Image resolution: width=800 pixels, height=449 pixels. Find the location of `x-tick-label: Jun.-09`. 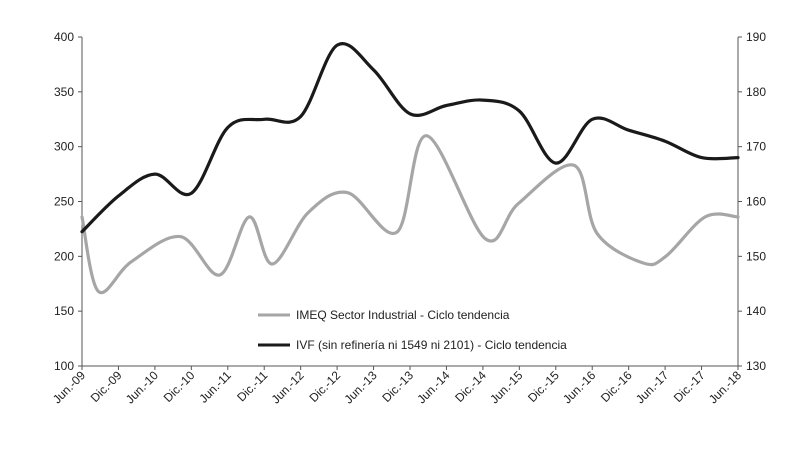

x-tick-label: Jun.-09 is located at coordinates (69, 387).